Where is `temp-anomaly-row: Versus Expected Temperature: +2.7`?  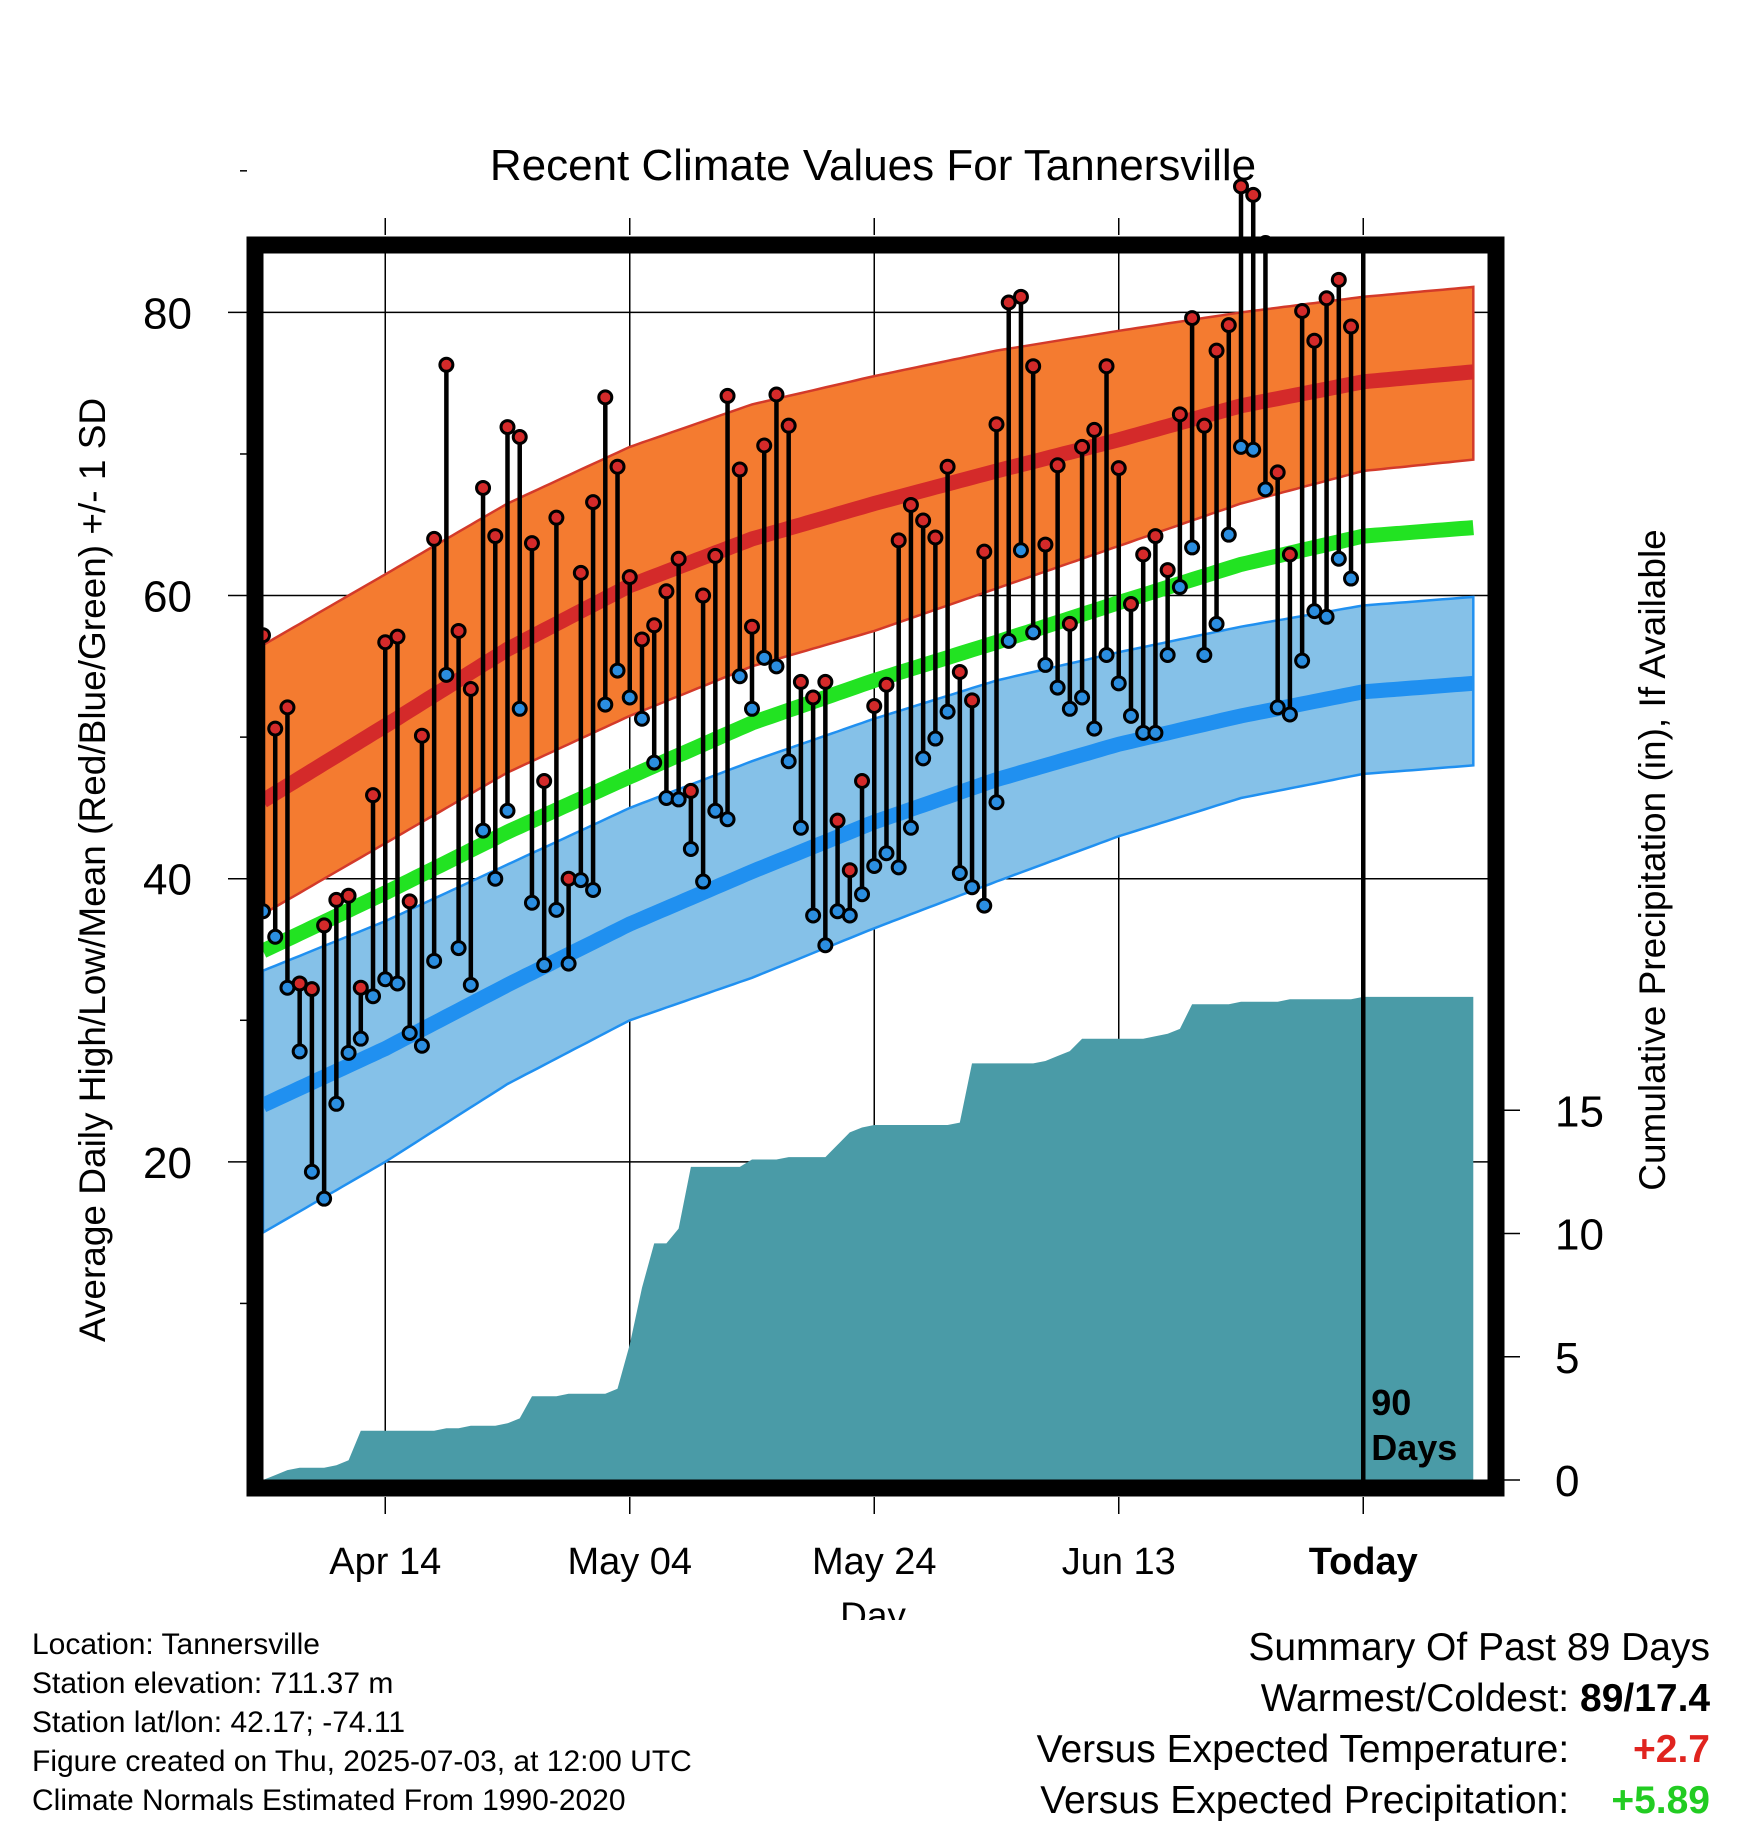 temp-anomaly-row: Versus Expected Temperature: +2.7 is located at coordinates (1373, 1749).